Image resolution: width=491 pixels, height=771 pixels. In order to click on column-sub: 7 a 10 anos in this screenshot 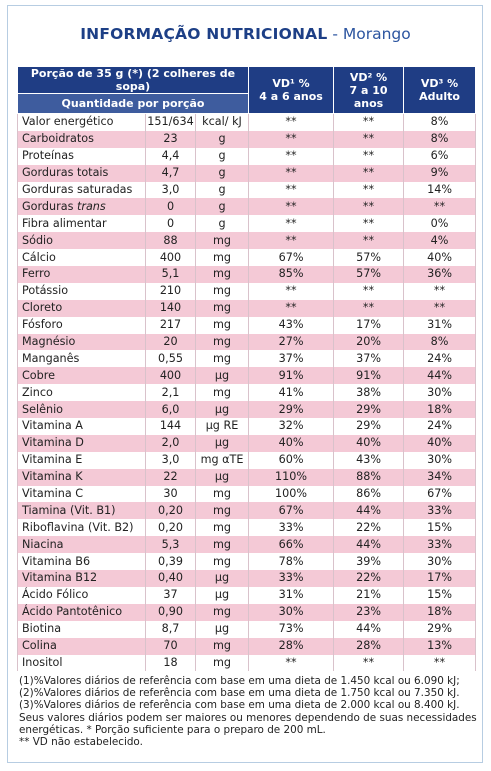, I will do `click(368, 96)`.